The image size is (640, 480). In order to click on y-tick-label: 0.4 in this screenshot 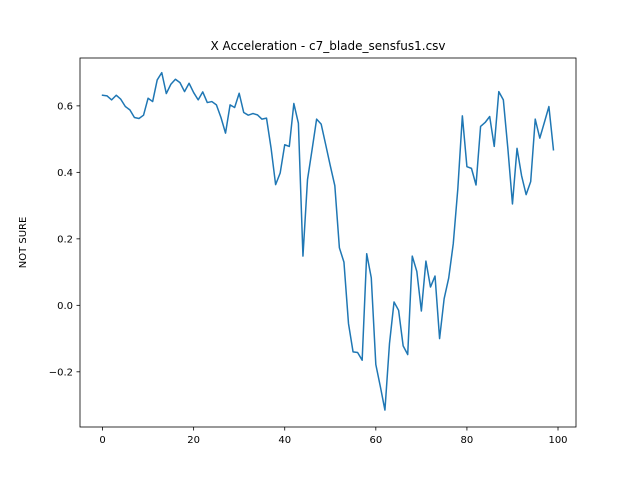, I will do `click(65, 173)`.